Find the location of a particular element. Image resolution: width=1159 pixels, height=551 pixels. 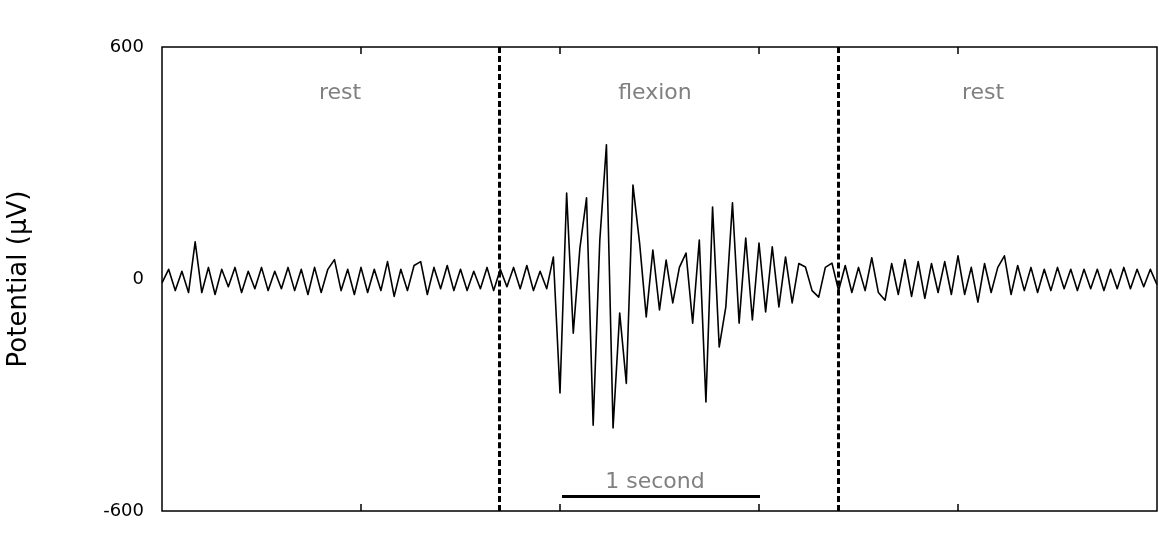

annotation: flexion is located at coordinates (655, 91).